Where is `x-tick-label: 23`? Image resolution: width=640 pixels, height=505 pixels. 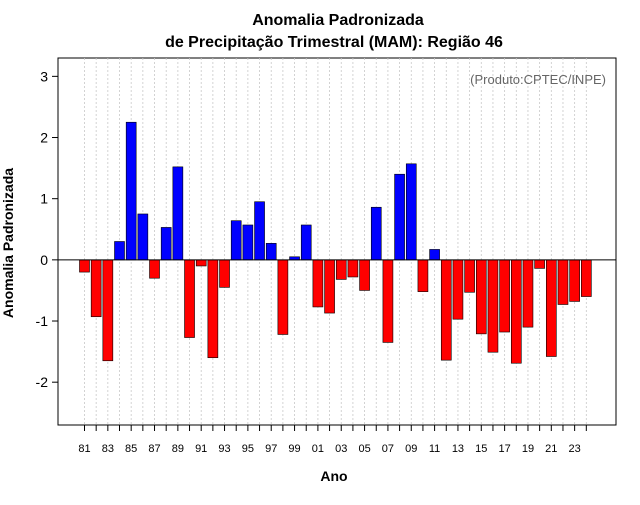
x-tick-label: 23 is located at coordinates (575, 449).